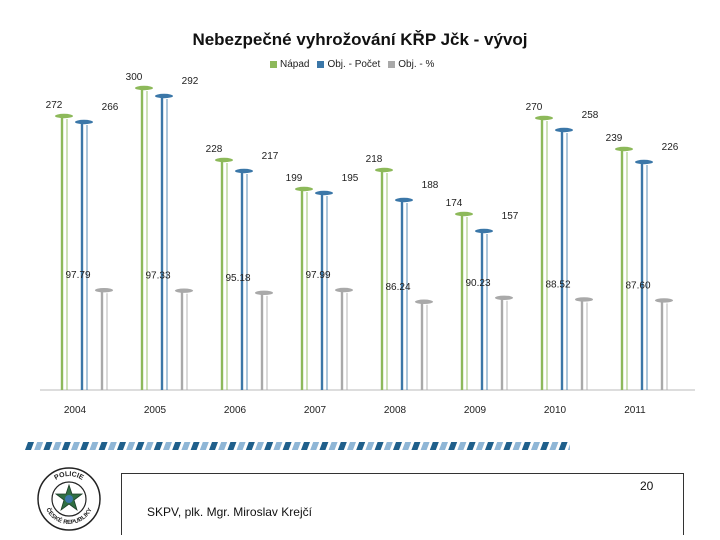 Image resolution: width=720 pixels, height=540 pixels. Describe the element at coordinates (637, 285) in the screenshot. I see `data-label: 87.60` at that location.